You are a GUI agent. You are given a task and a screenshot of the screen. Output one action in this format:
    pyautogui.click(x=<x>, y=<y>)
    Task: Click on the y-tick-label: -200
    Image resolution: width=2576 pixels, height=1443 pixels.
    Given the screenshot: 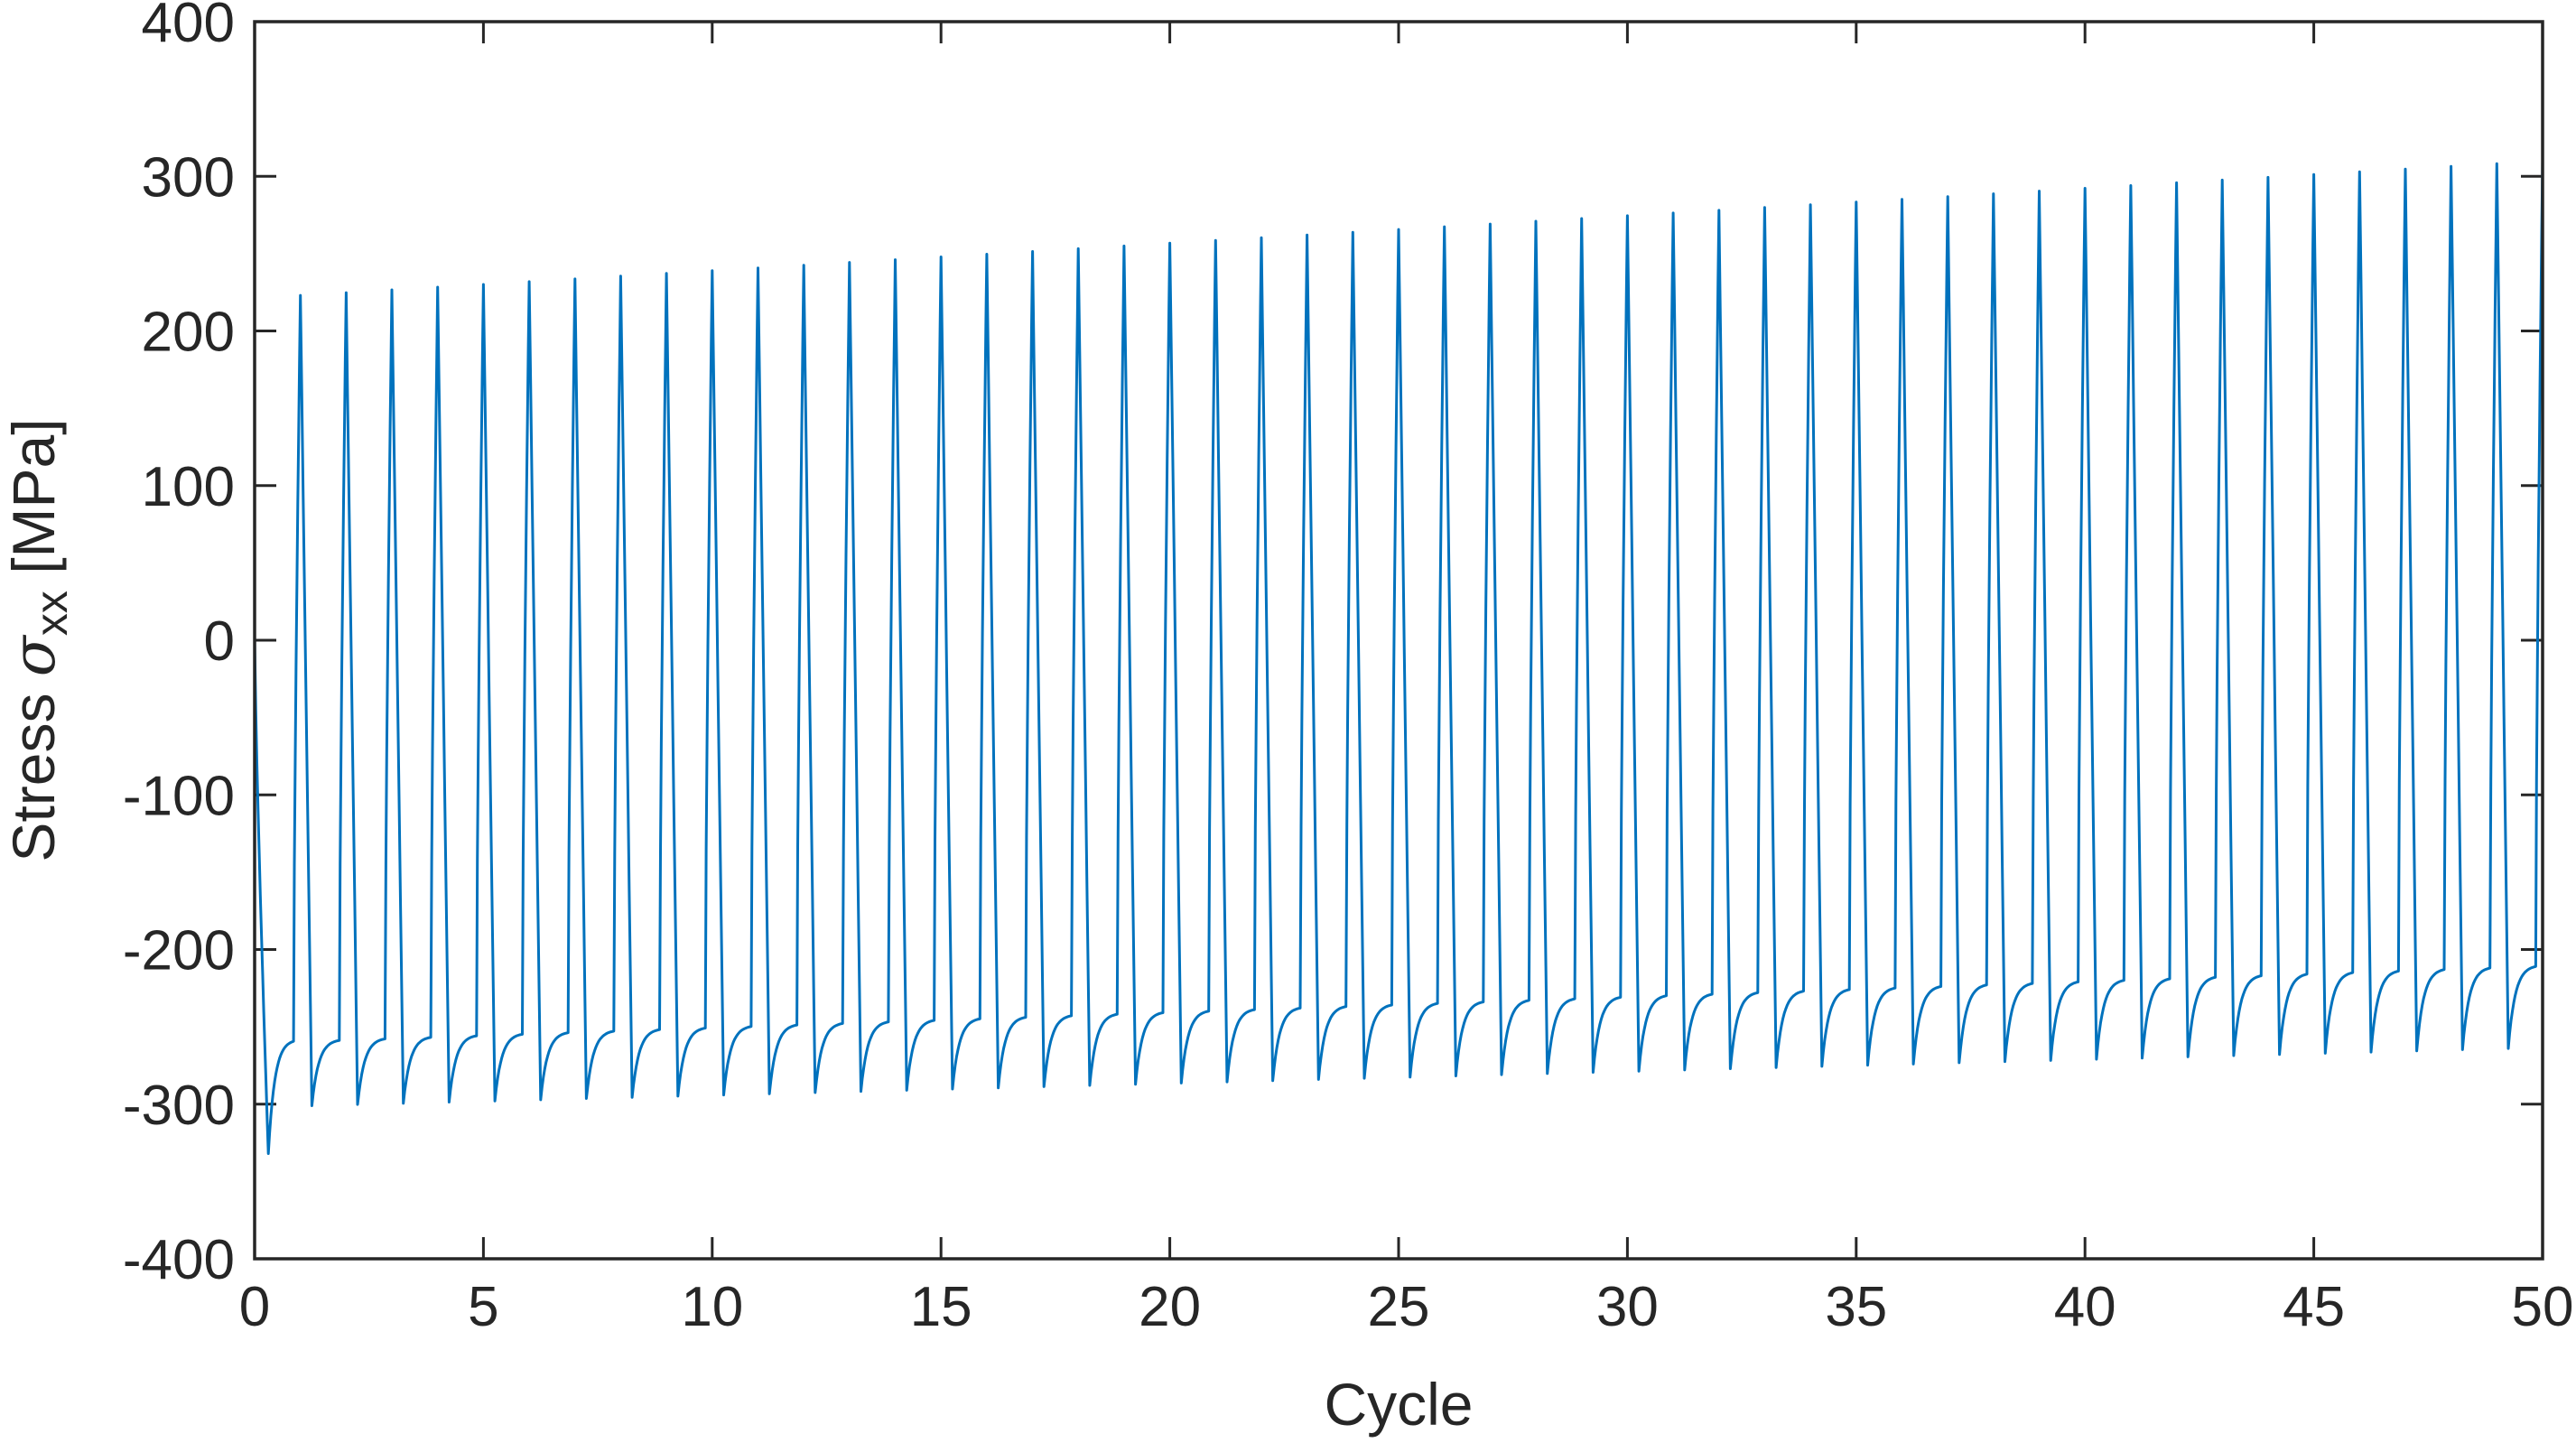 What is the action you would take?
    pyautogui.click(x=179, y=951)
    